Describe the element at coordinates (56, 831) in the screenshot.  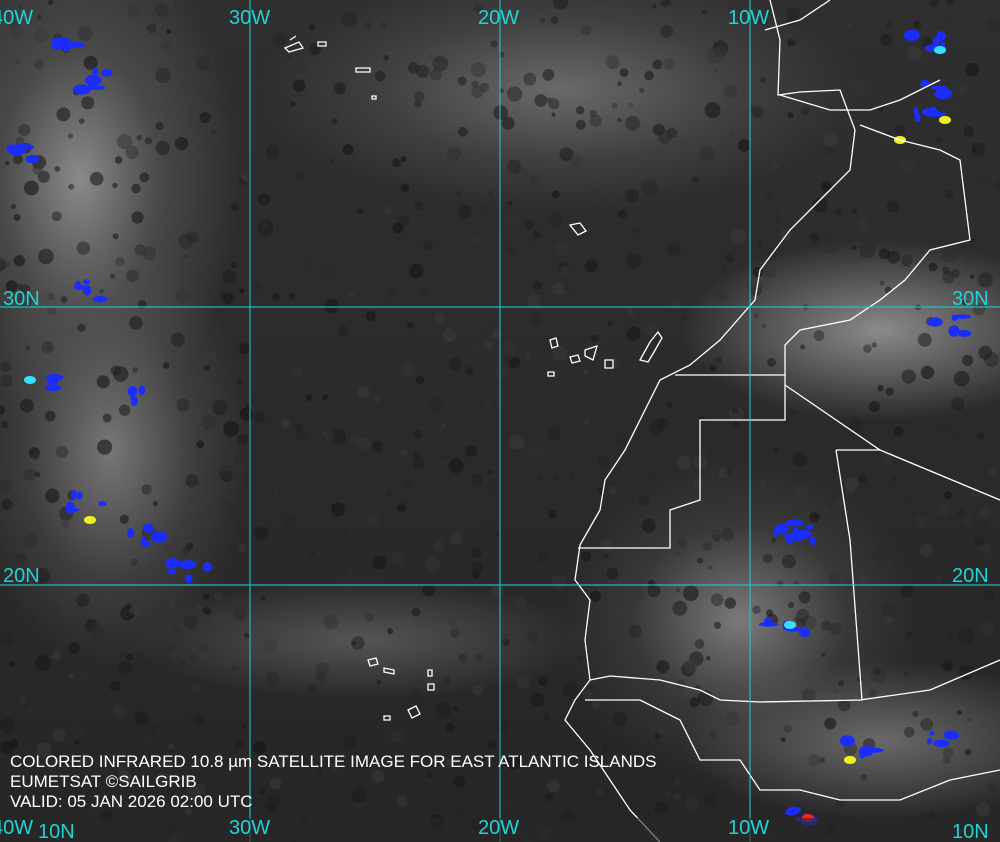
I see `label-left-10n: 10N` at that location.